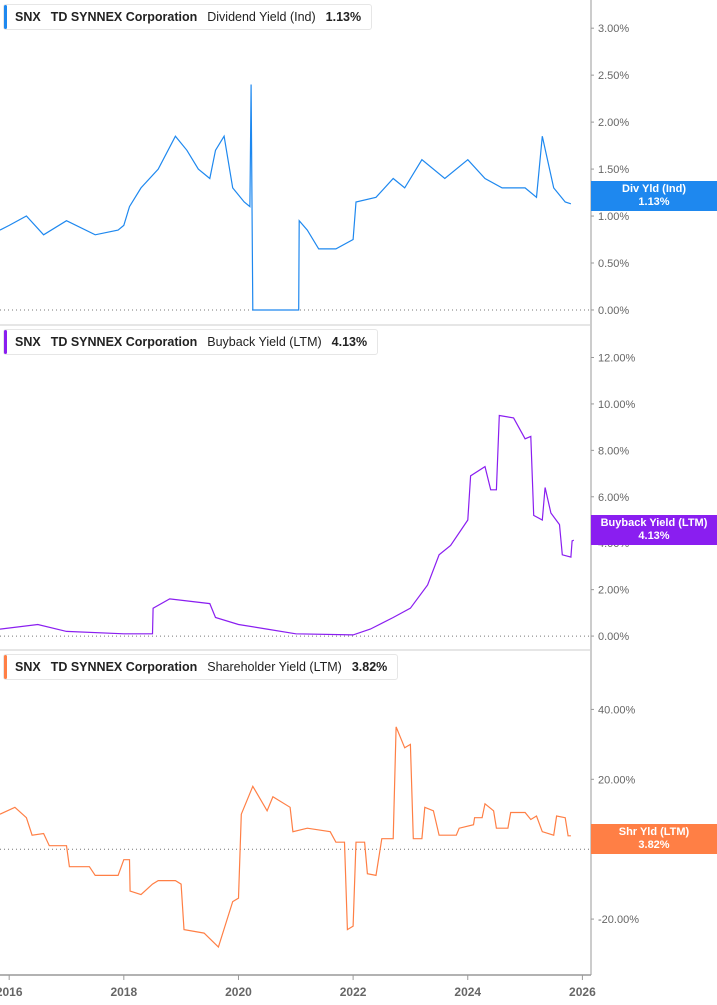 The image size is (717, 1005). Describe the element at coordinates (369, 667) in the screenshot. I see `legend-value: 3.82%` at that location.